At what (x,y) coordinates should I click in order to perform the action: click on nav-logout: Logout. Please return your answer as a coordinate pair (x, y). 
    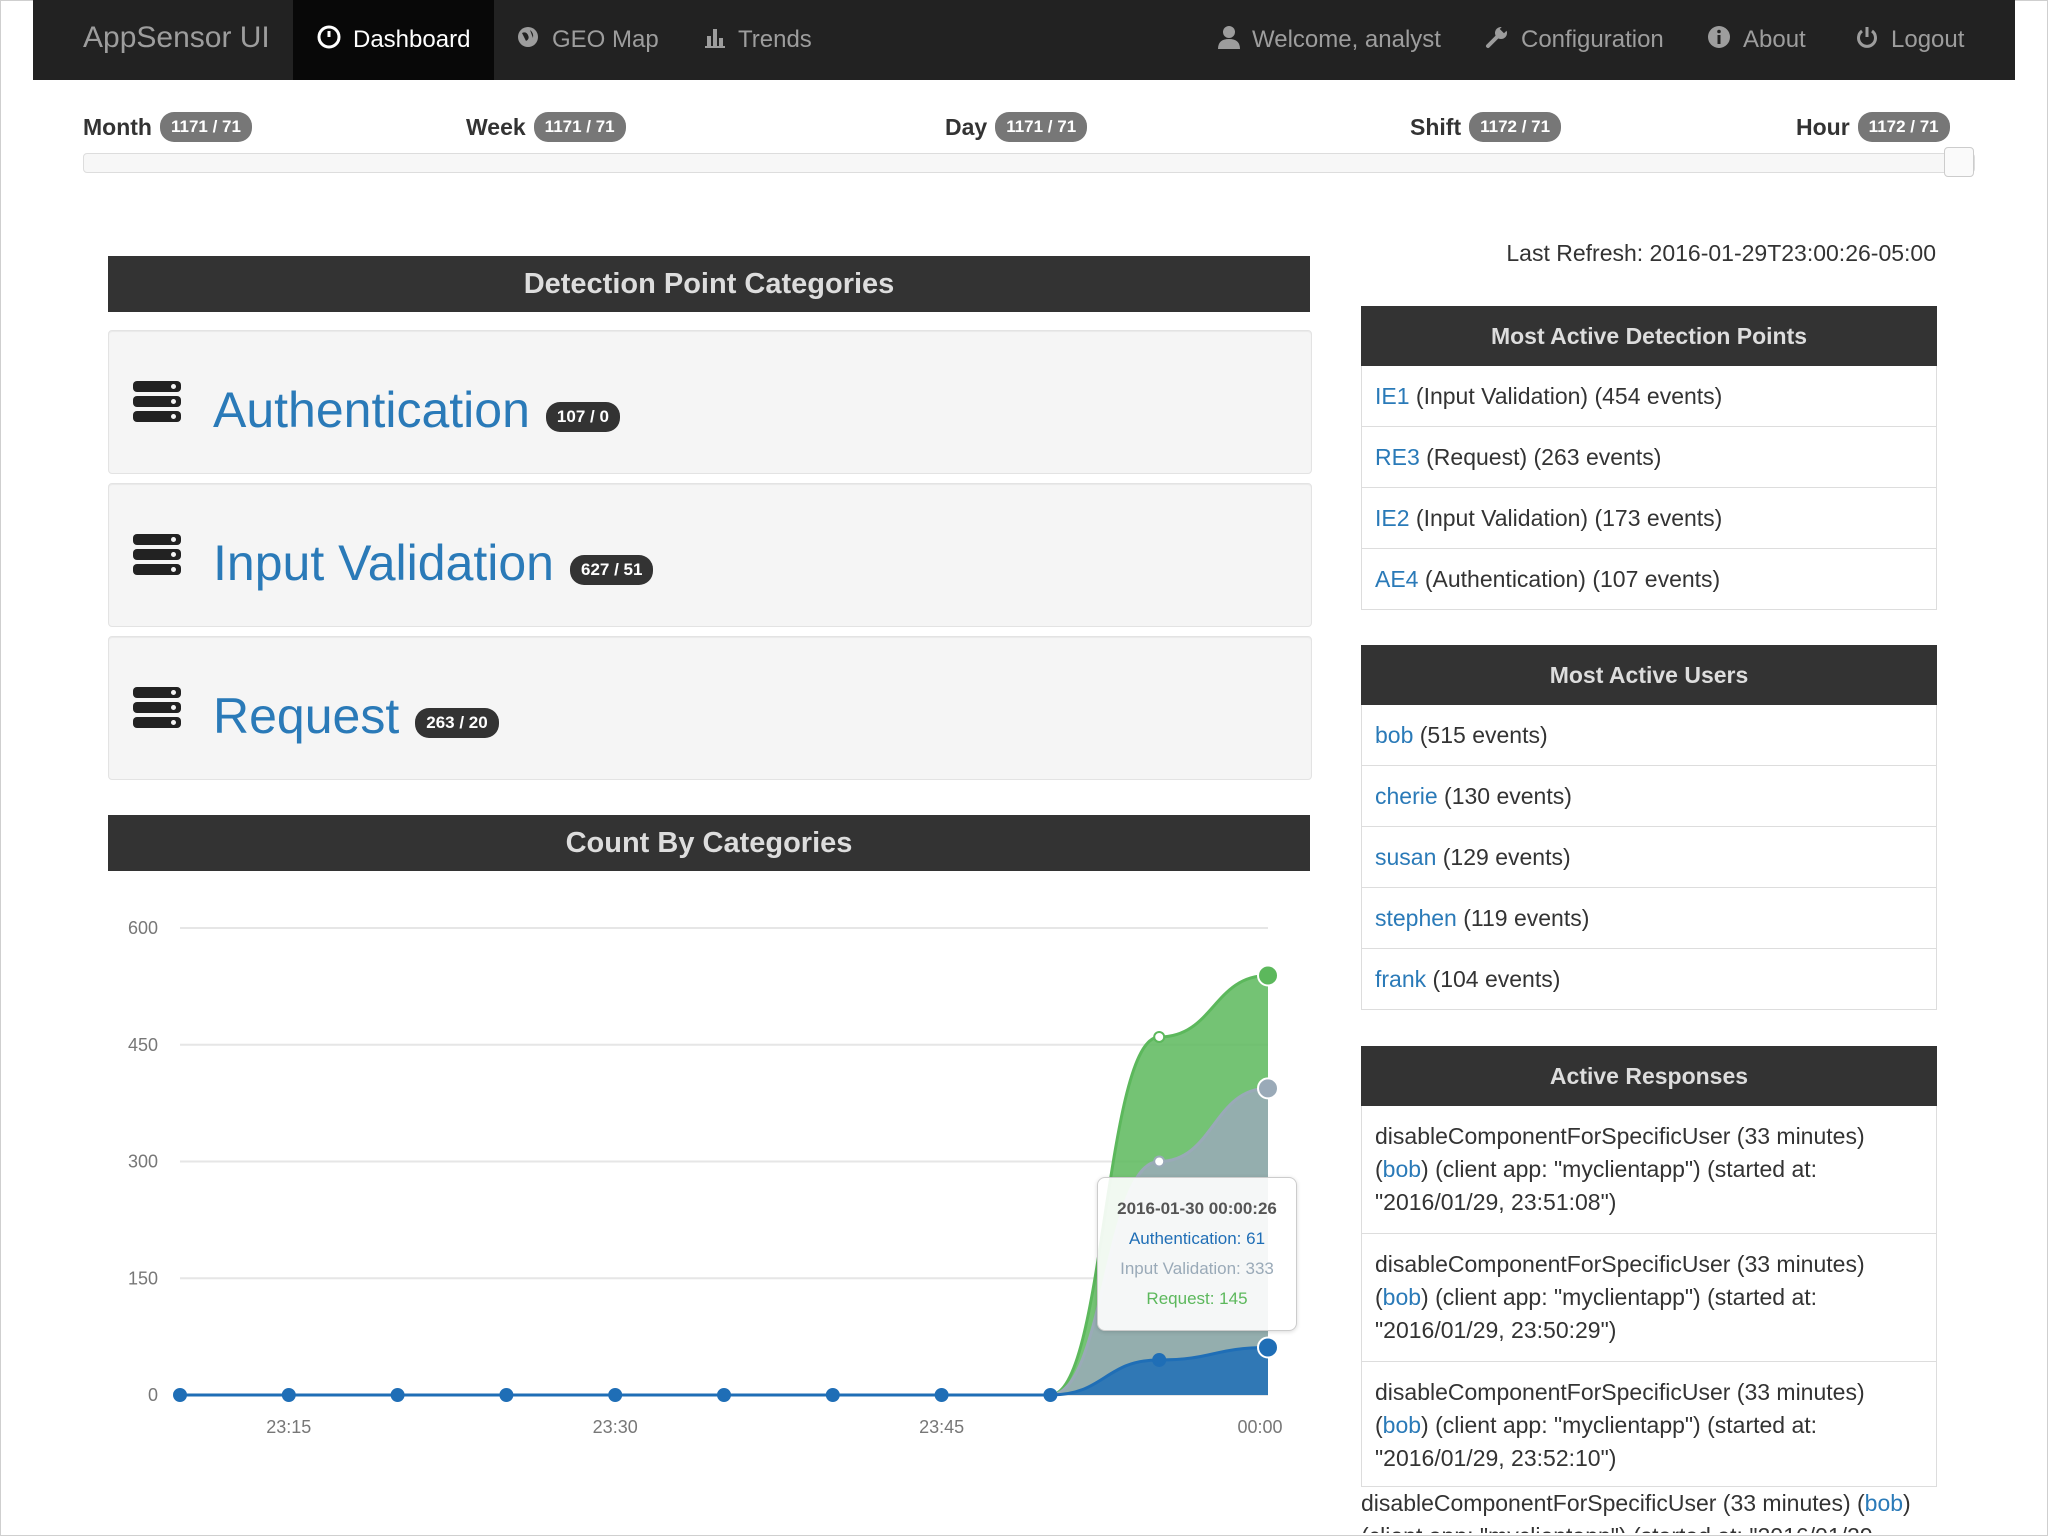
    Looking at the image, I should click on (1909, 40).